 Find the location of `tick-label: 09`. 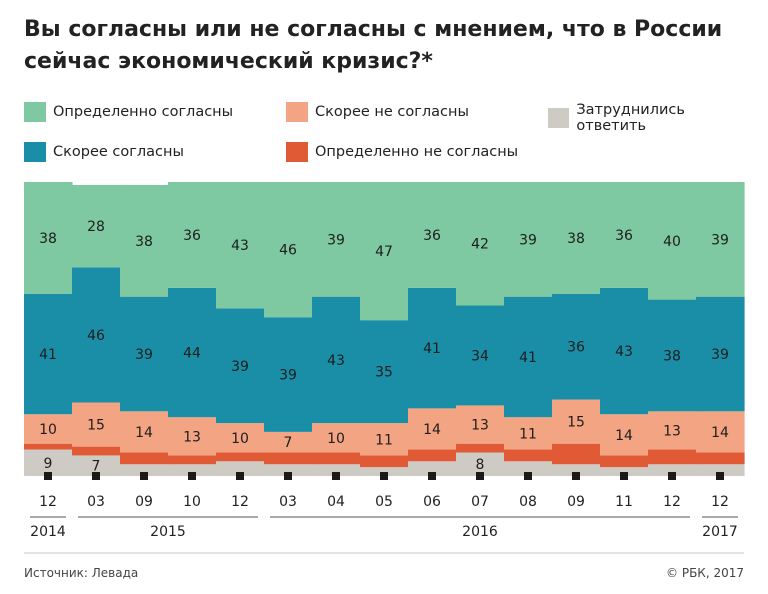

tick-label: 09 is located at coordinates (144, 502).